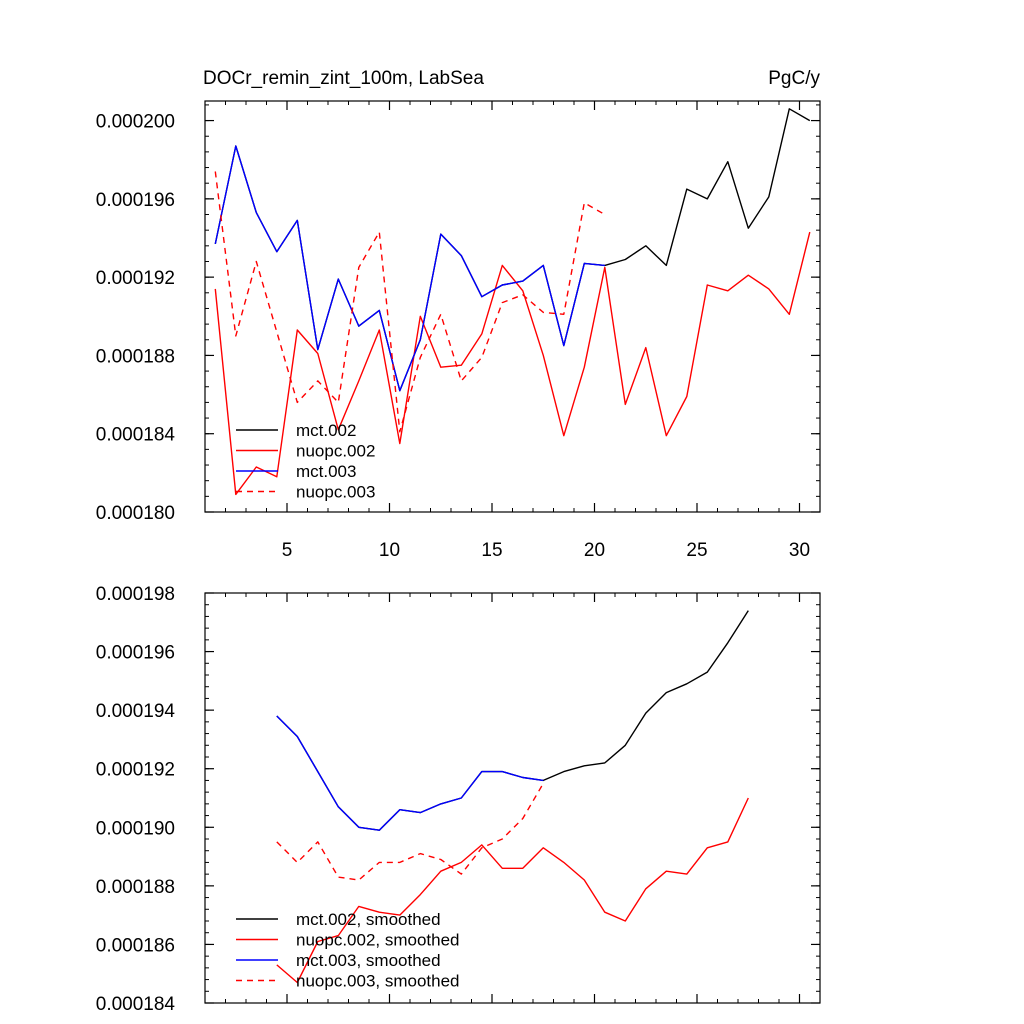  I want to click on top-x-tick-label: 30, so click(799, 550).